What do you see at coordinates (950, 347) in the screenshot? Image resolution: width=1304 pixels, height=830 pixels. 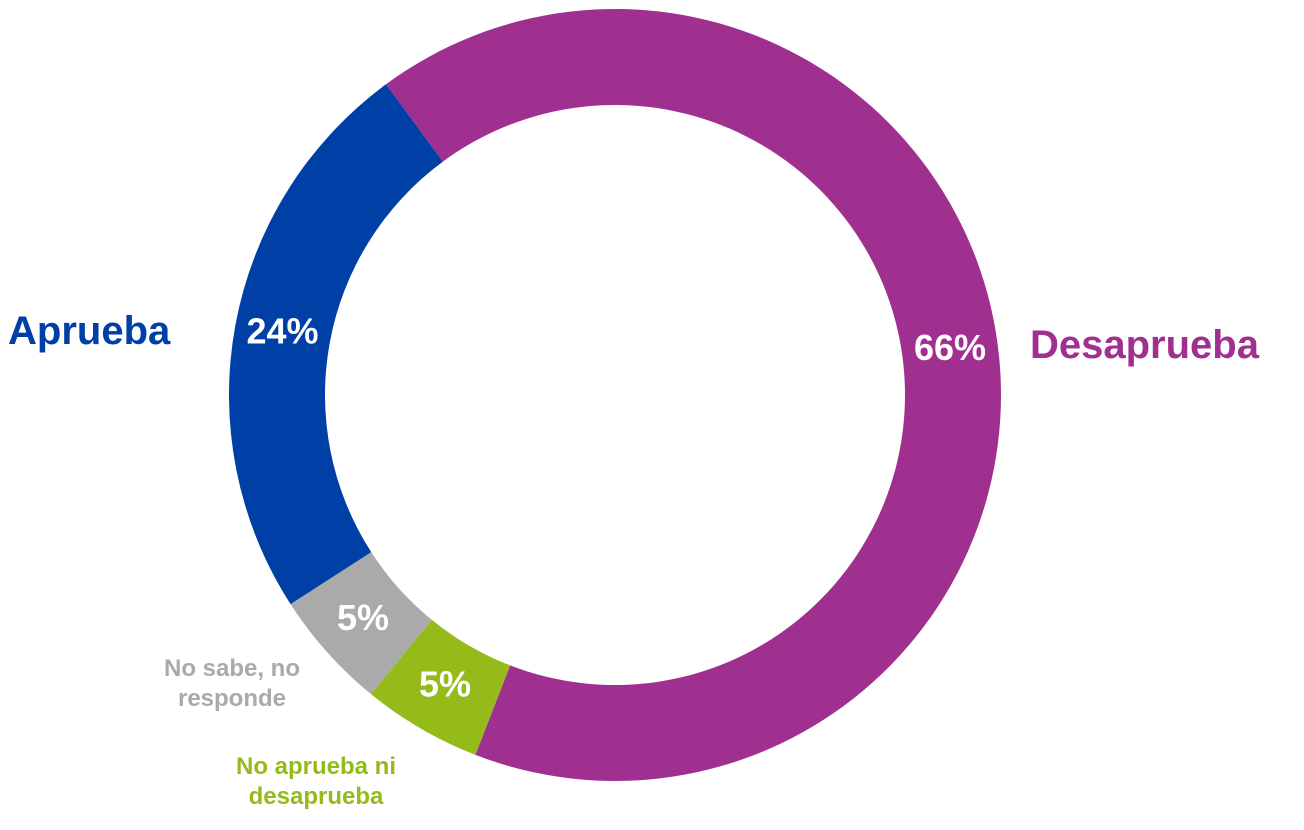 I see `value-label: 66%` at bounding box center [950, 347].